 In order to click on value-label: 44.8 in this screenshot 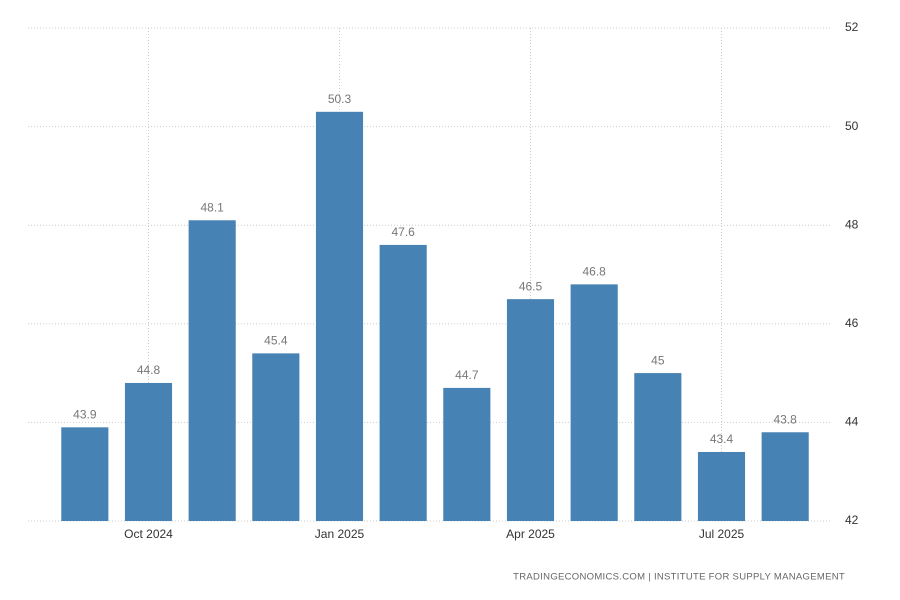, I will do `click(149, 370)`.